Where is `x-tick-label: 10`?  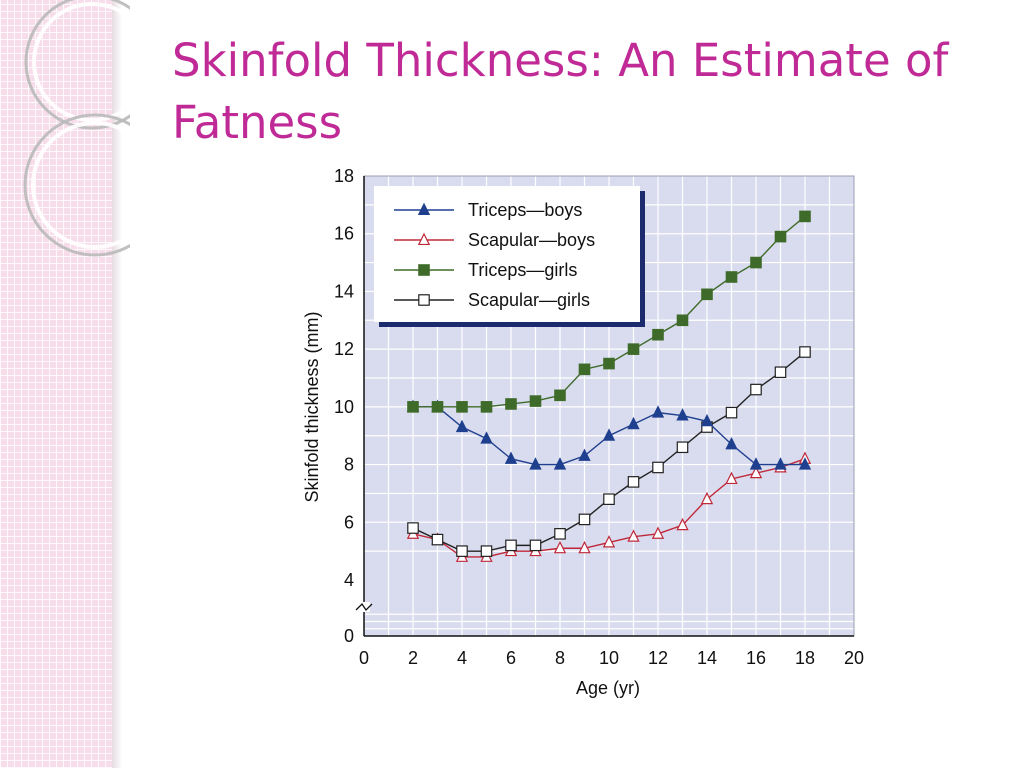 x-tick-label: 10 is located at coordinates (609, 658).